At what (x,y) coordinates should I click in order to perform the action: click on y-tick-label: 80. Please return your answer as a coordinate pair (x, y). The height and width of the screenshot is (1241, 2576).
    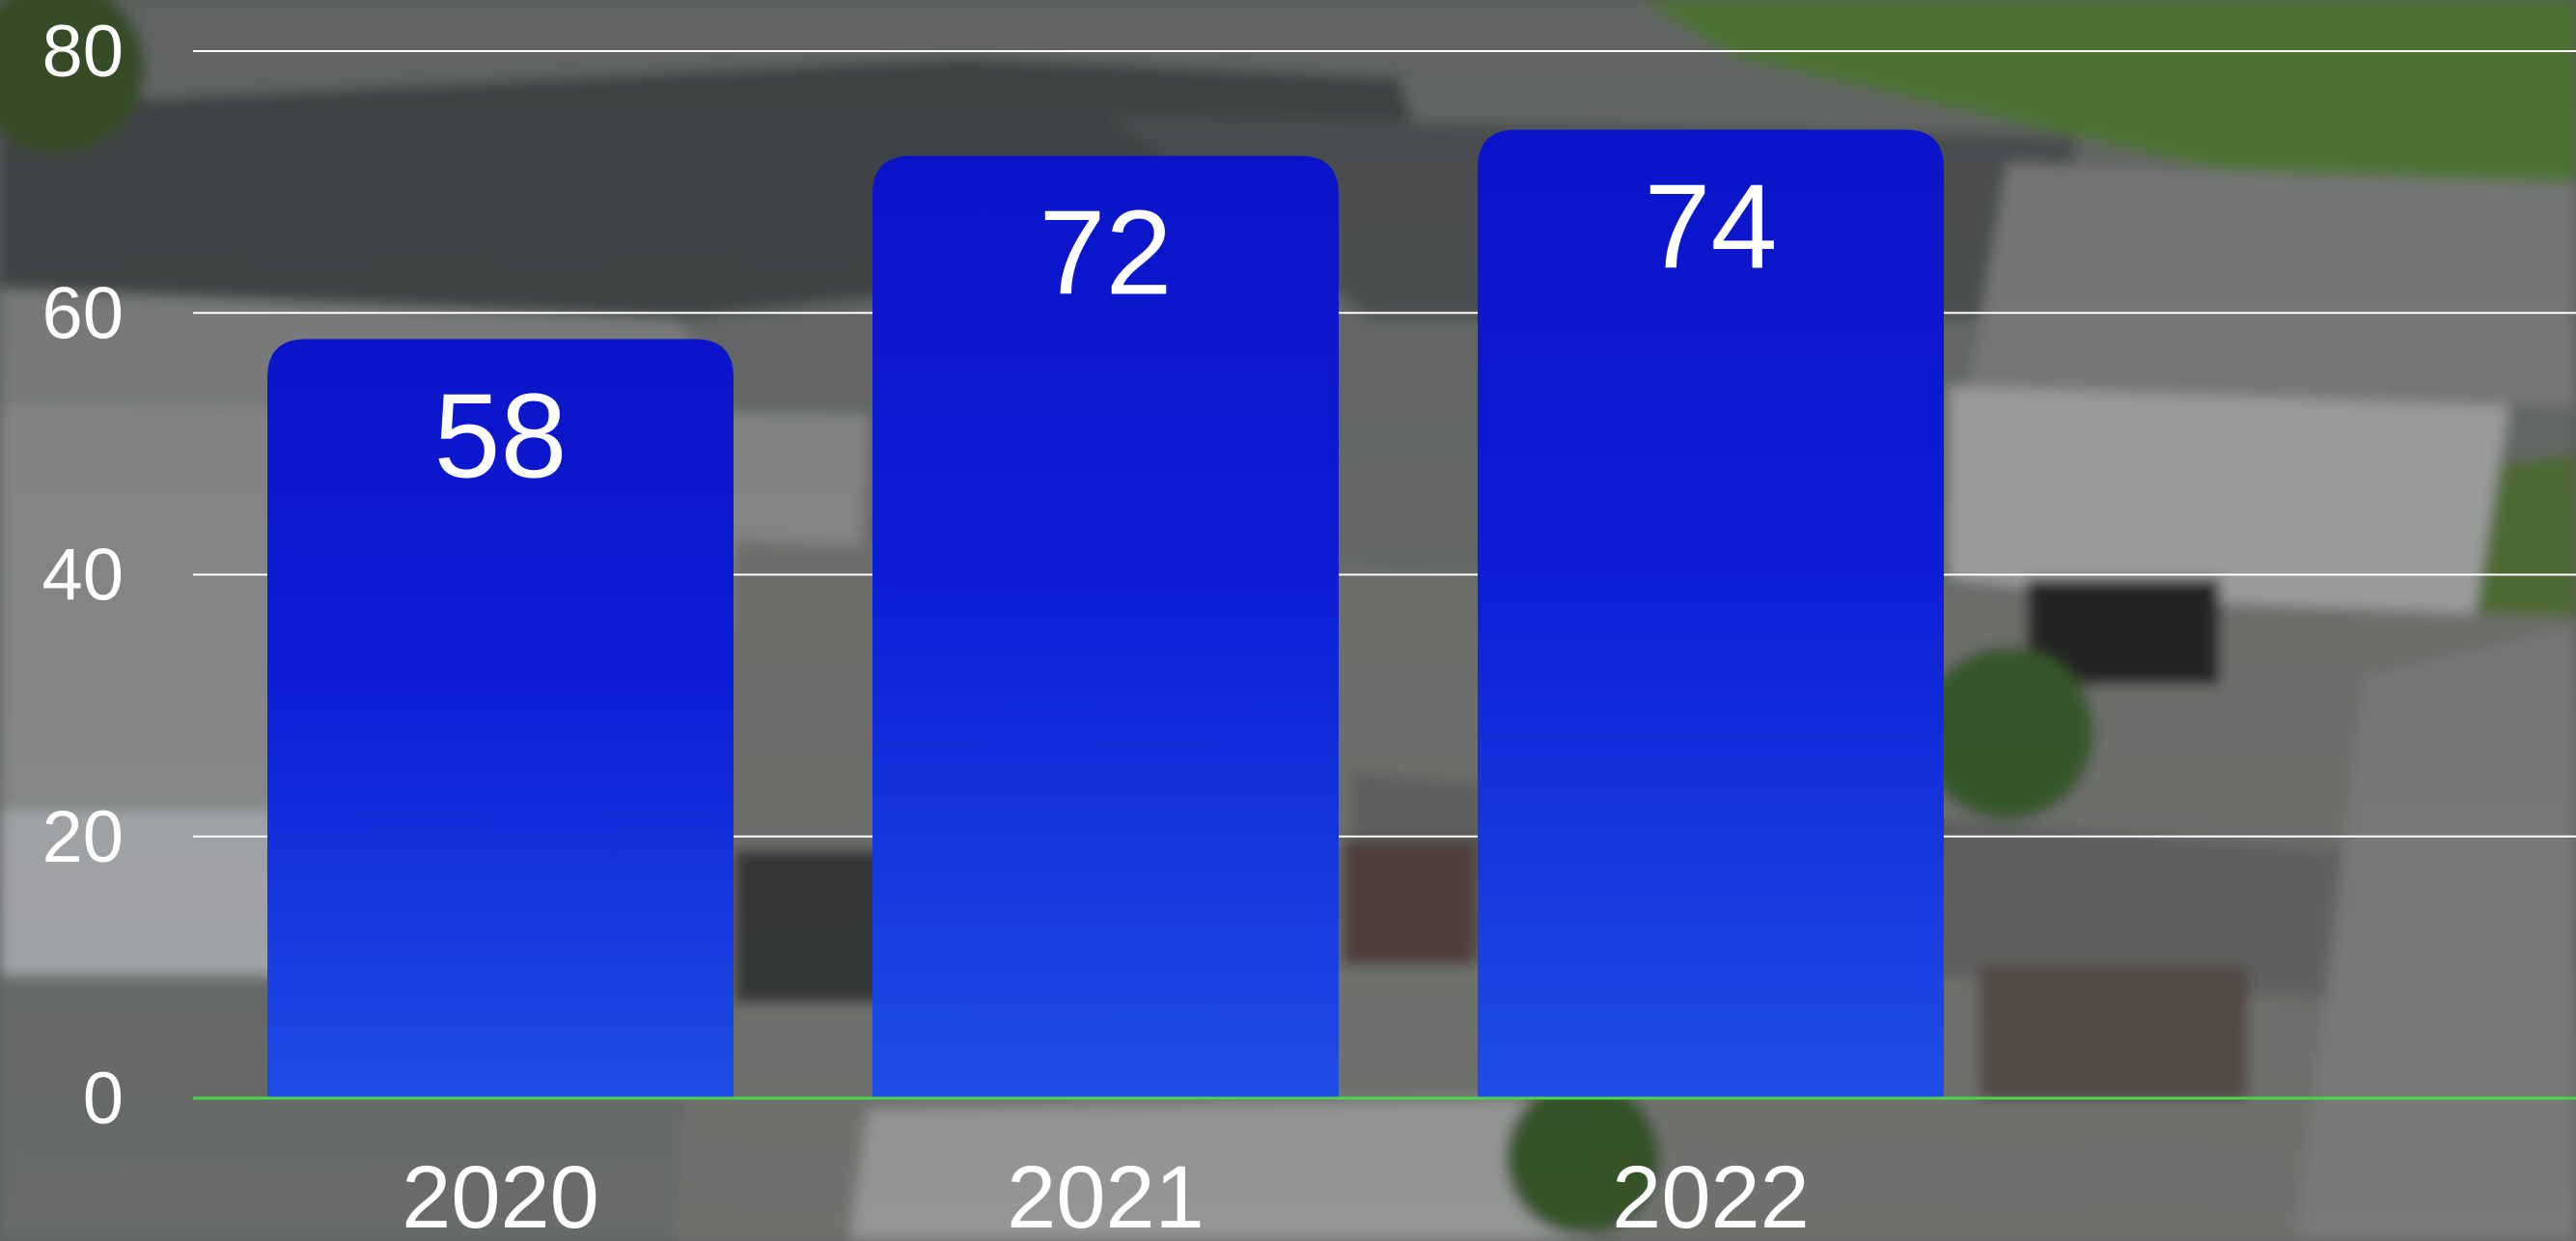
    Looking at the image, I should click on (83, 52).